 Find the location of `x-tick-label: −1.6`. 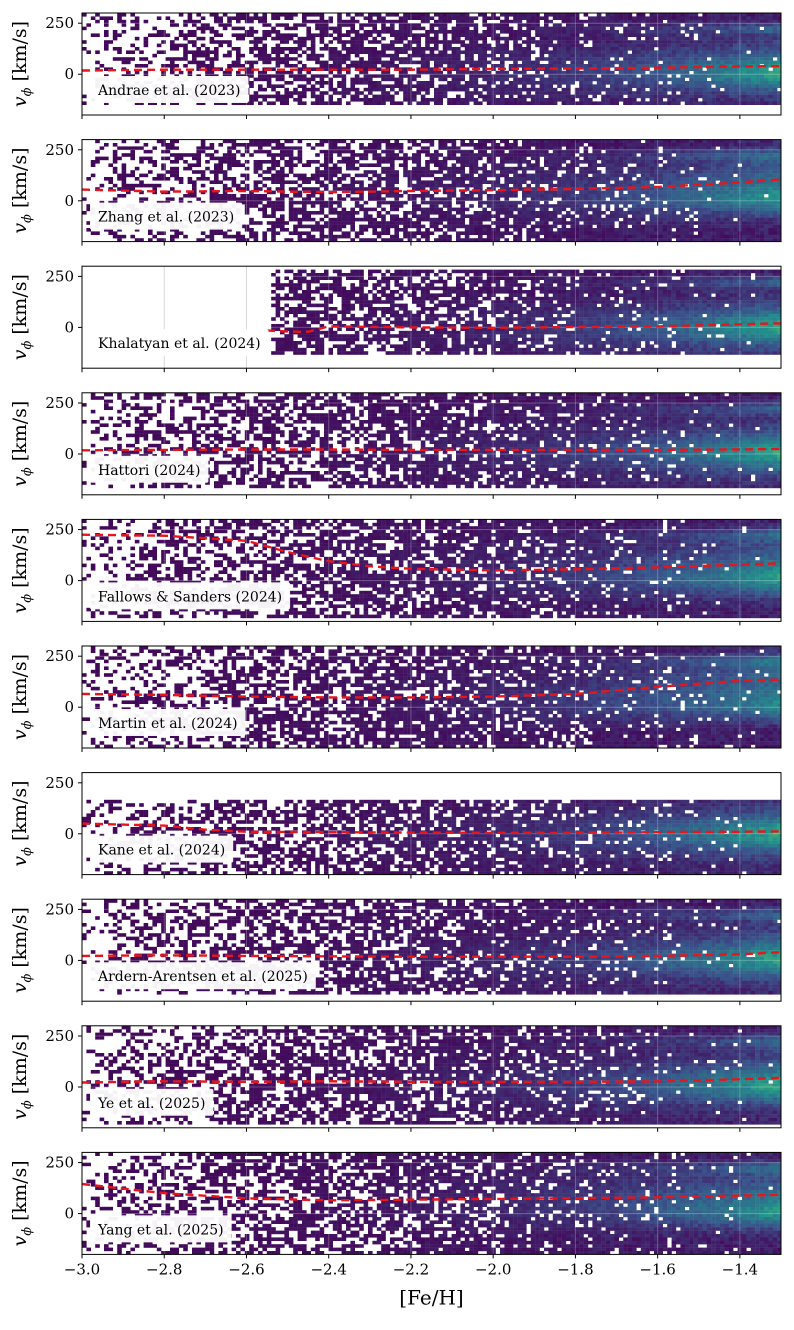

x-tick-label: −1.6 is located at coordinates (657, 1269).